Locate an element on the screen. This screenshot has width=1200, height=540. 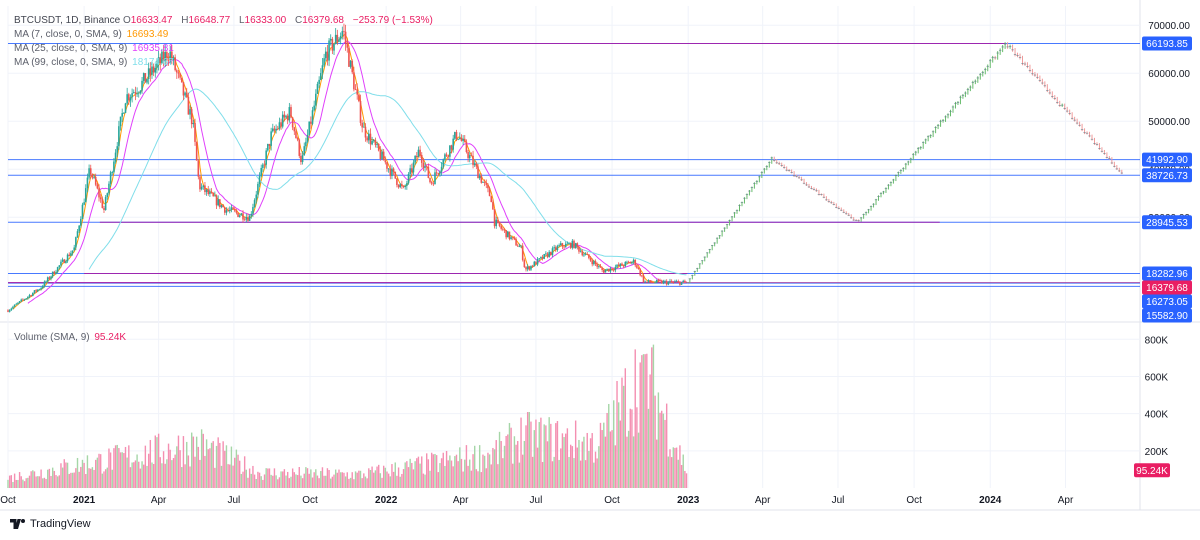
price-badge is located at coordinates (1167, 273).